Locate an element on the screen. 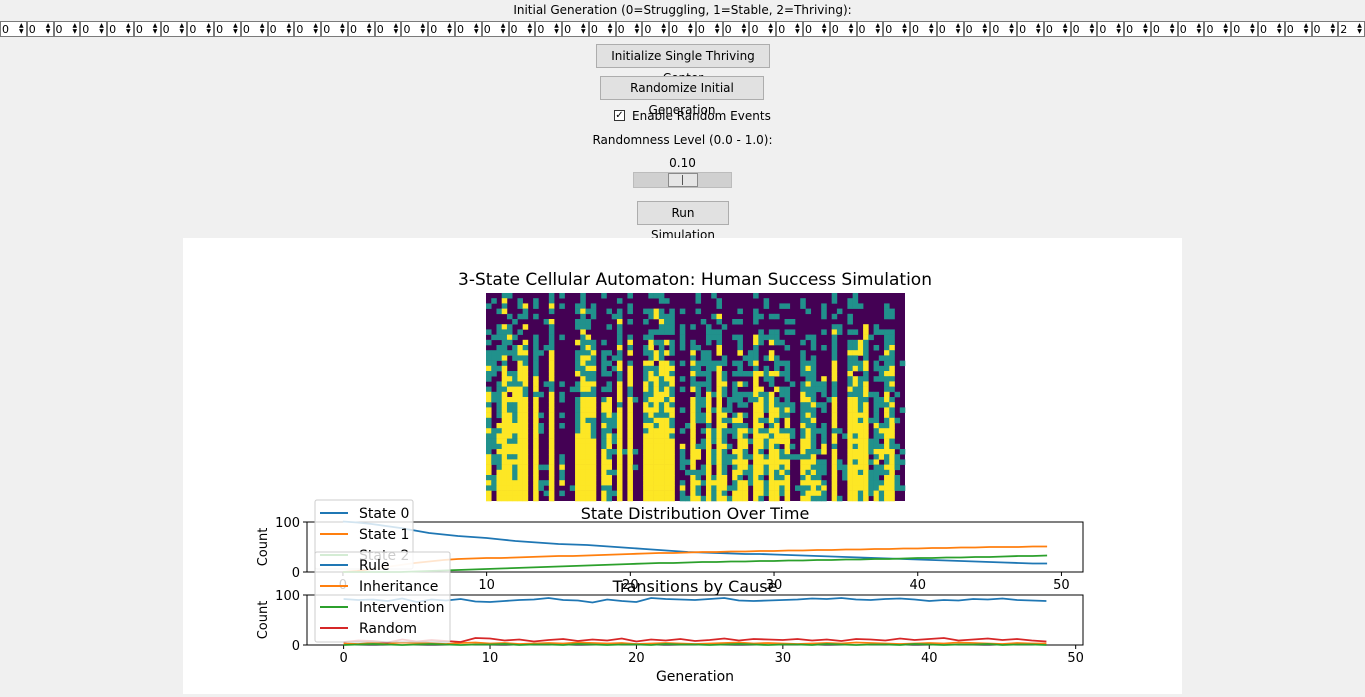 The image size is (1365, 697). randomness-slider is located at coordinates (682, 180).